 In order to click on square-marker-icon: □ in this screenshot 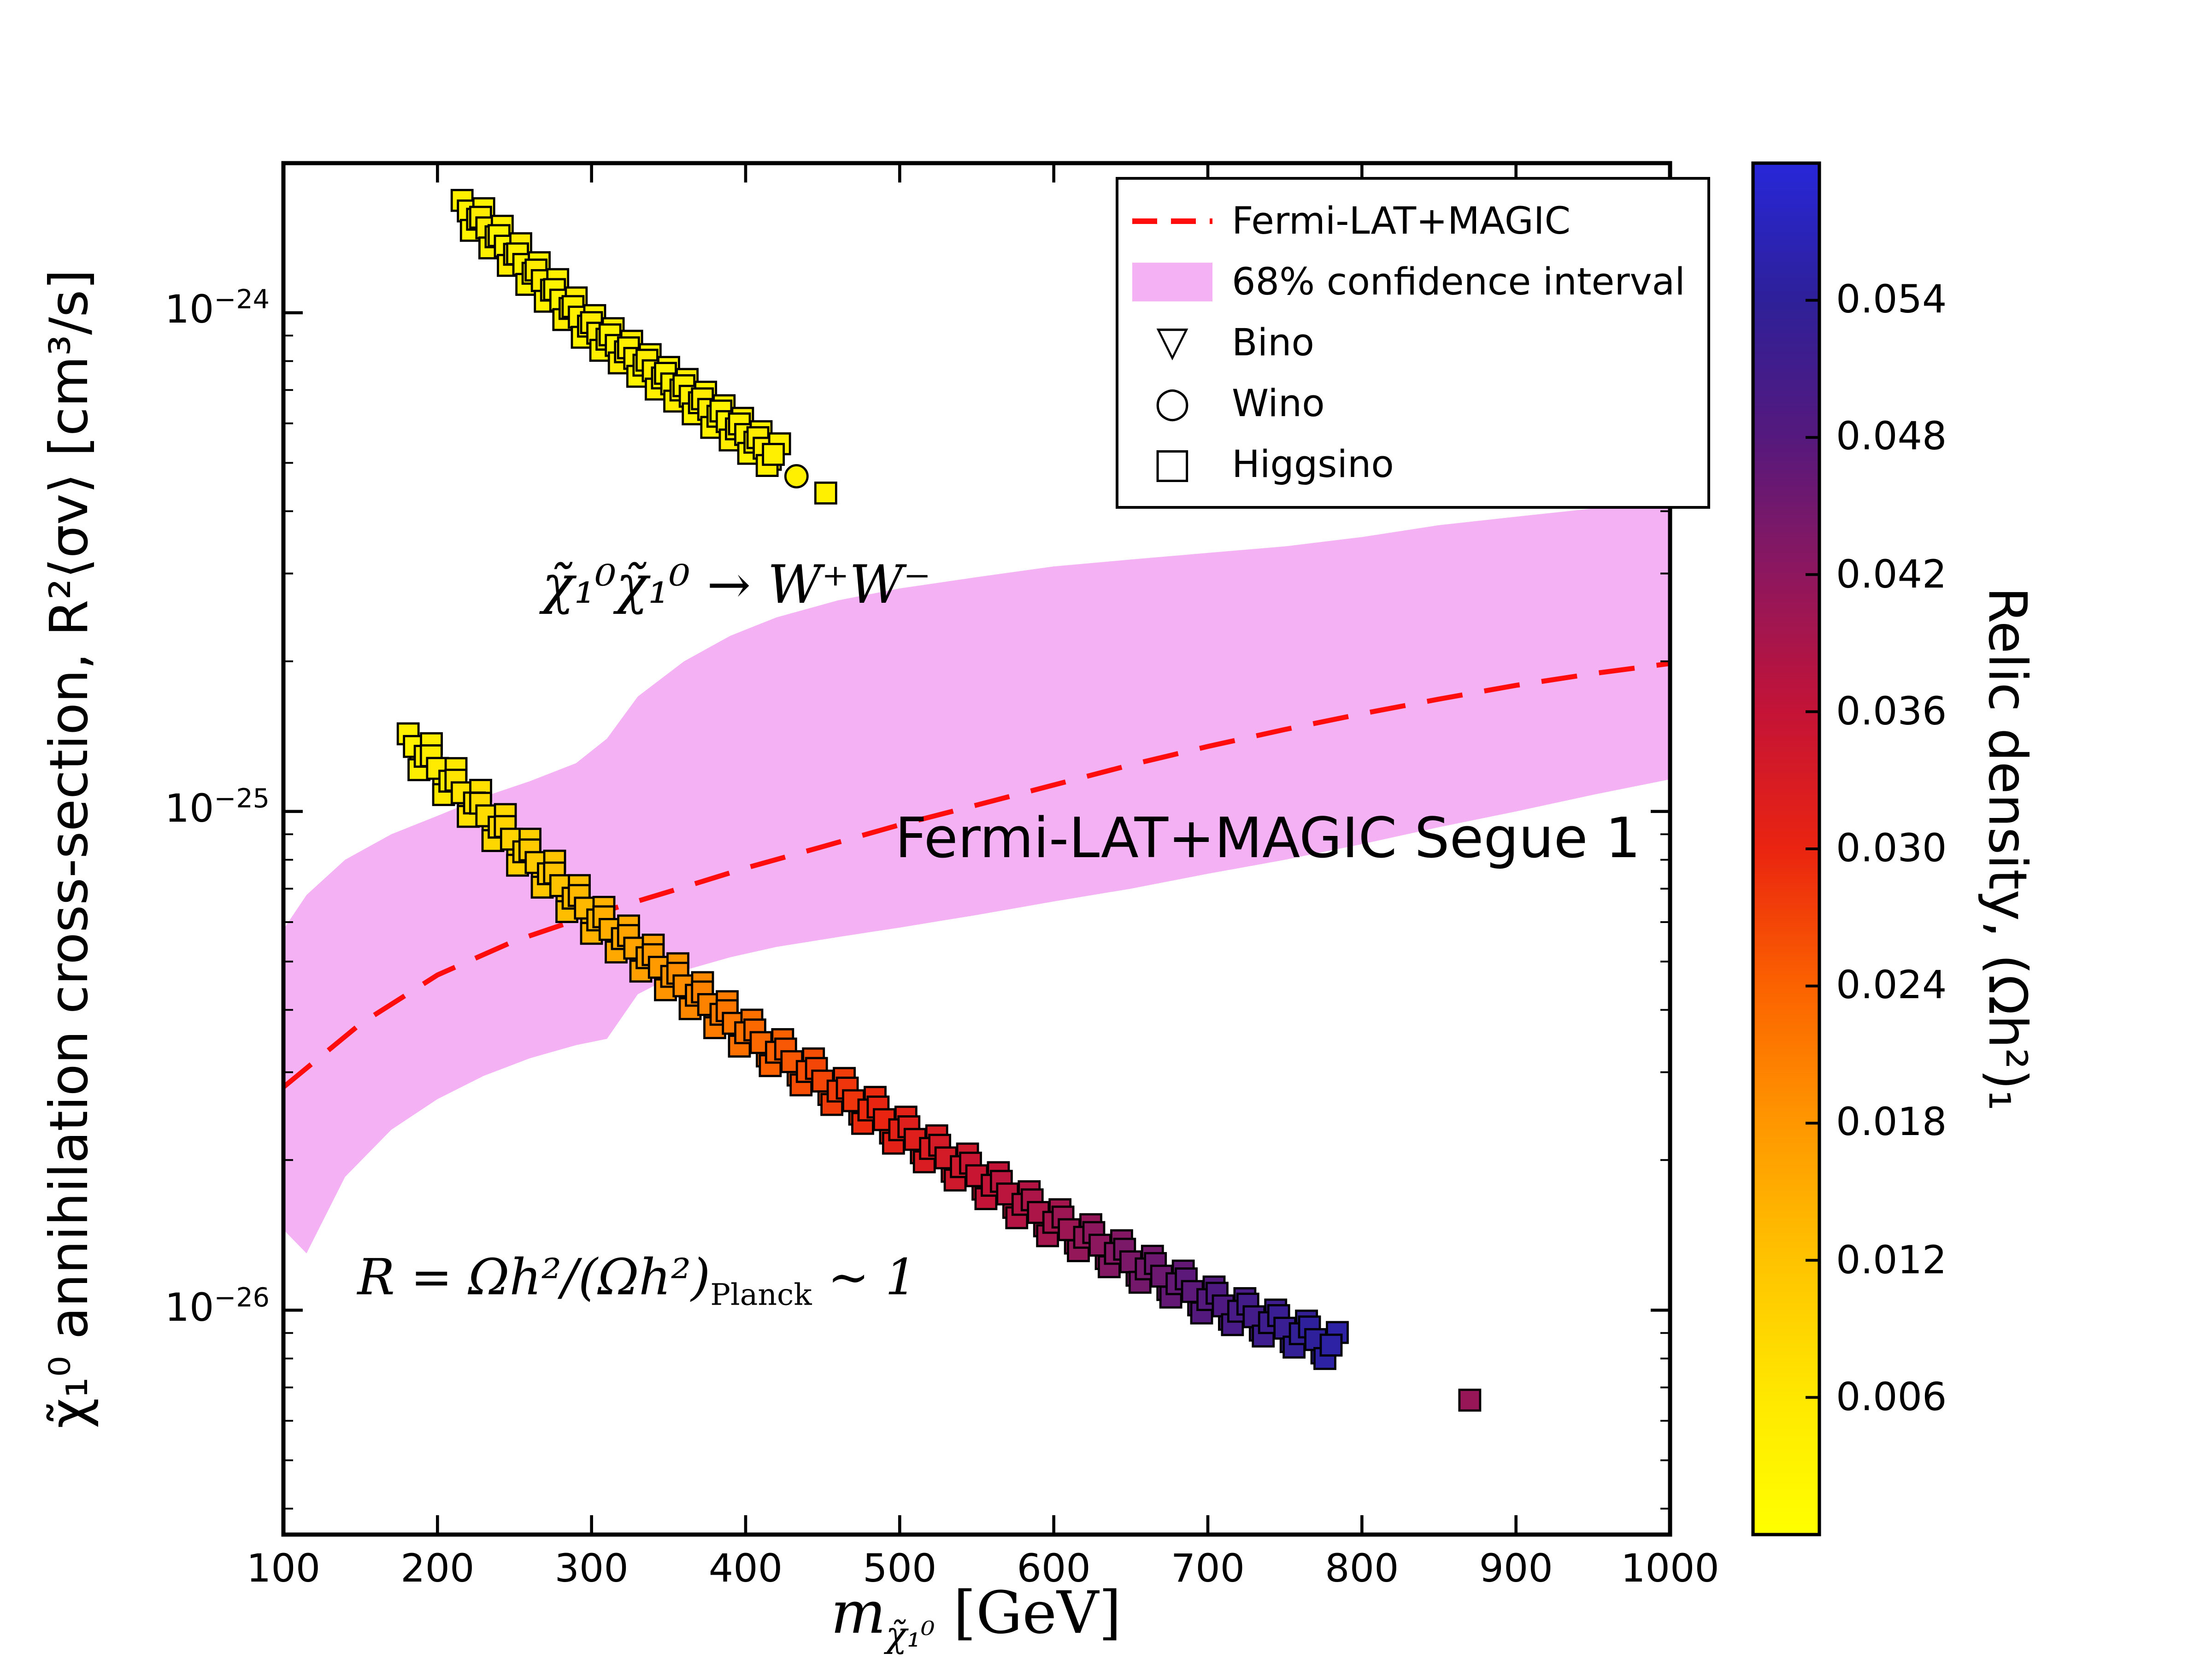, I will do `click(1172, 464)`.